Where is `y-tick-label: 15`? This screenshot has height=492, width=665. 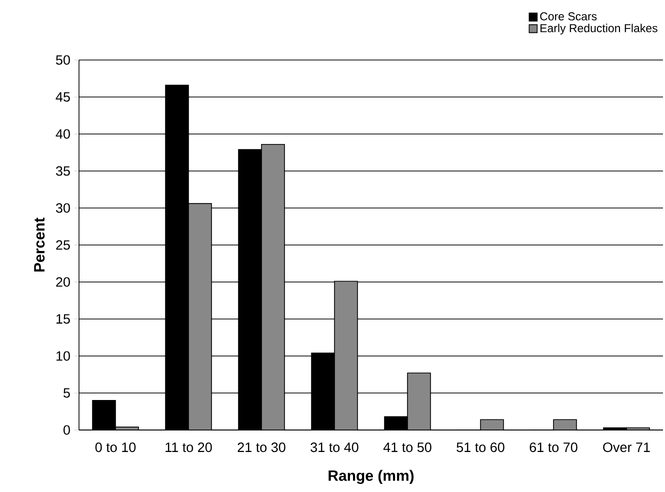
y-tick-label: 15 is located at coordinates (63, 319).